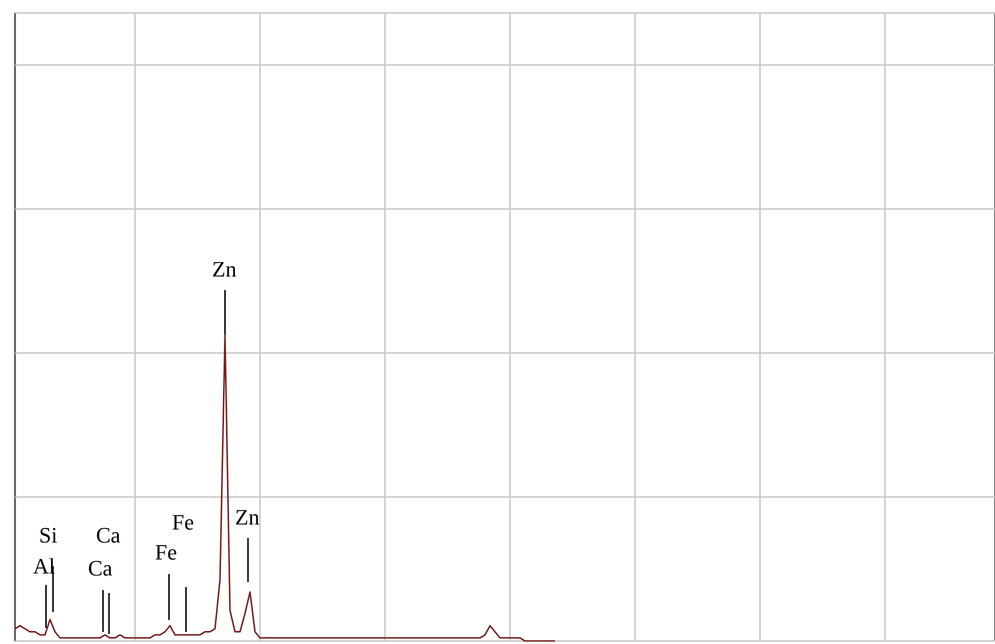 Image resolution: width=995 pixels, height=644 pixels. I want to click on text: Zn, so click(224, 269).